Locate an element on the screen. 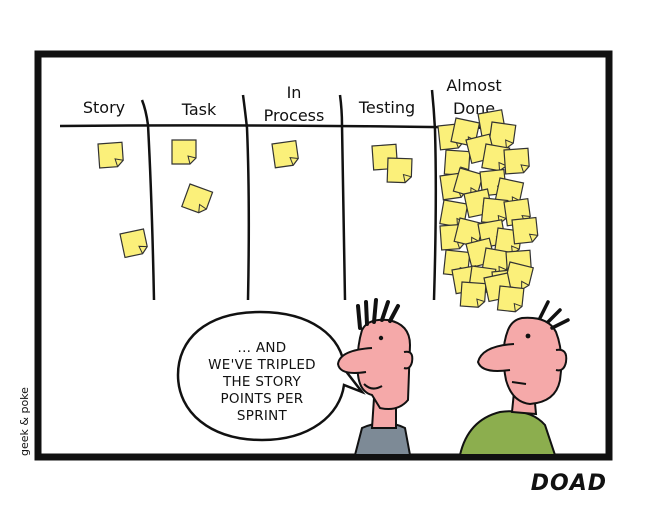 The image size is (646, 519). sticky-note-task-1-fold is located at coordinates (192, 160).